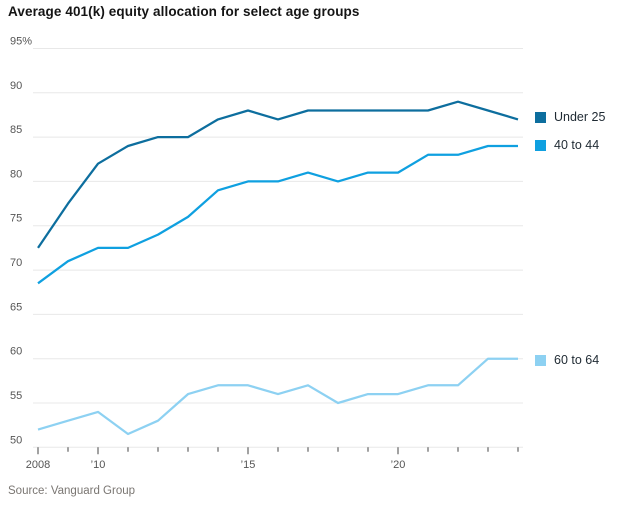 The height and width of the screenshot is (506, 624). Describe the element at coordinates (16, 352) in the screenshot. I see `y-axis-label-60: 60` at that location.